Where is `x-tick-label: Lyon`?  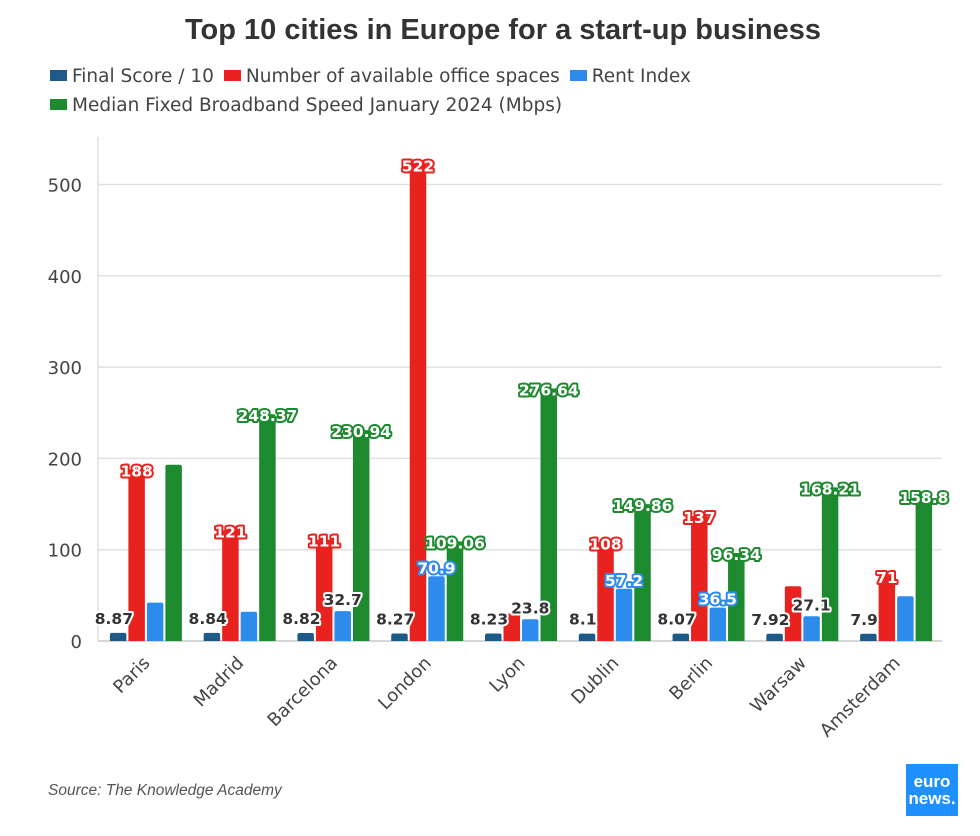 x-tick-label: Lyon is located at coordinates (507, 675).